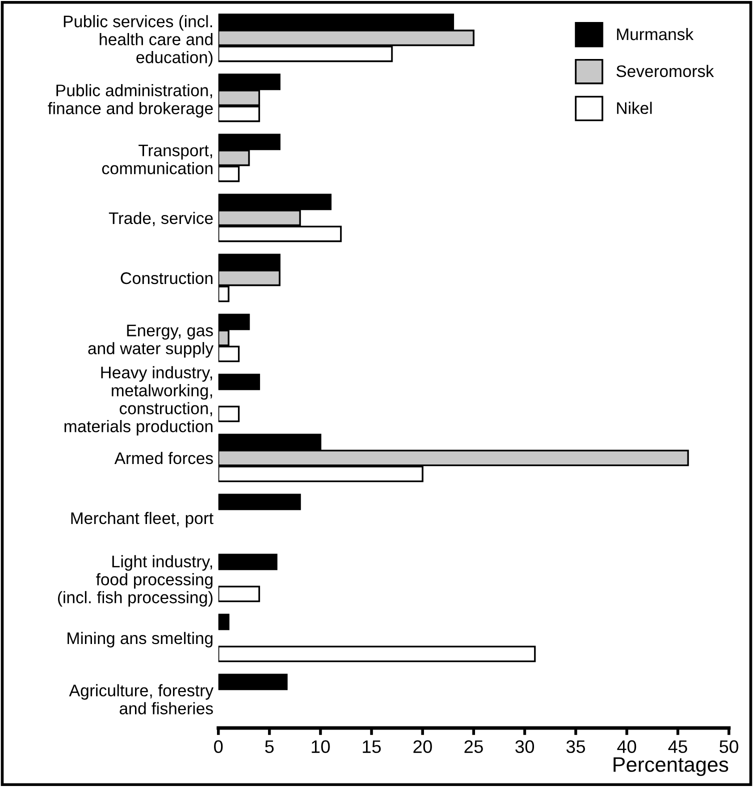  What do you see at coordinates (321, 747) in the screenshot?
I see `x-tick-label: 10` at bounding box center [321, 747].